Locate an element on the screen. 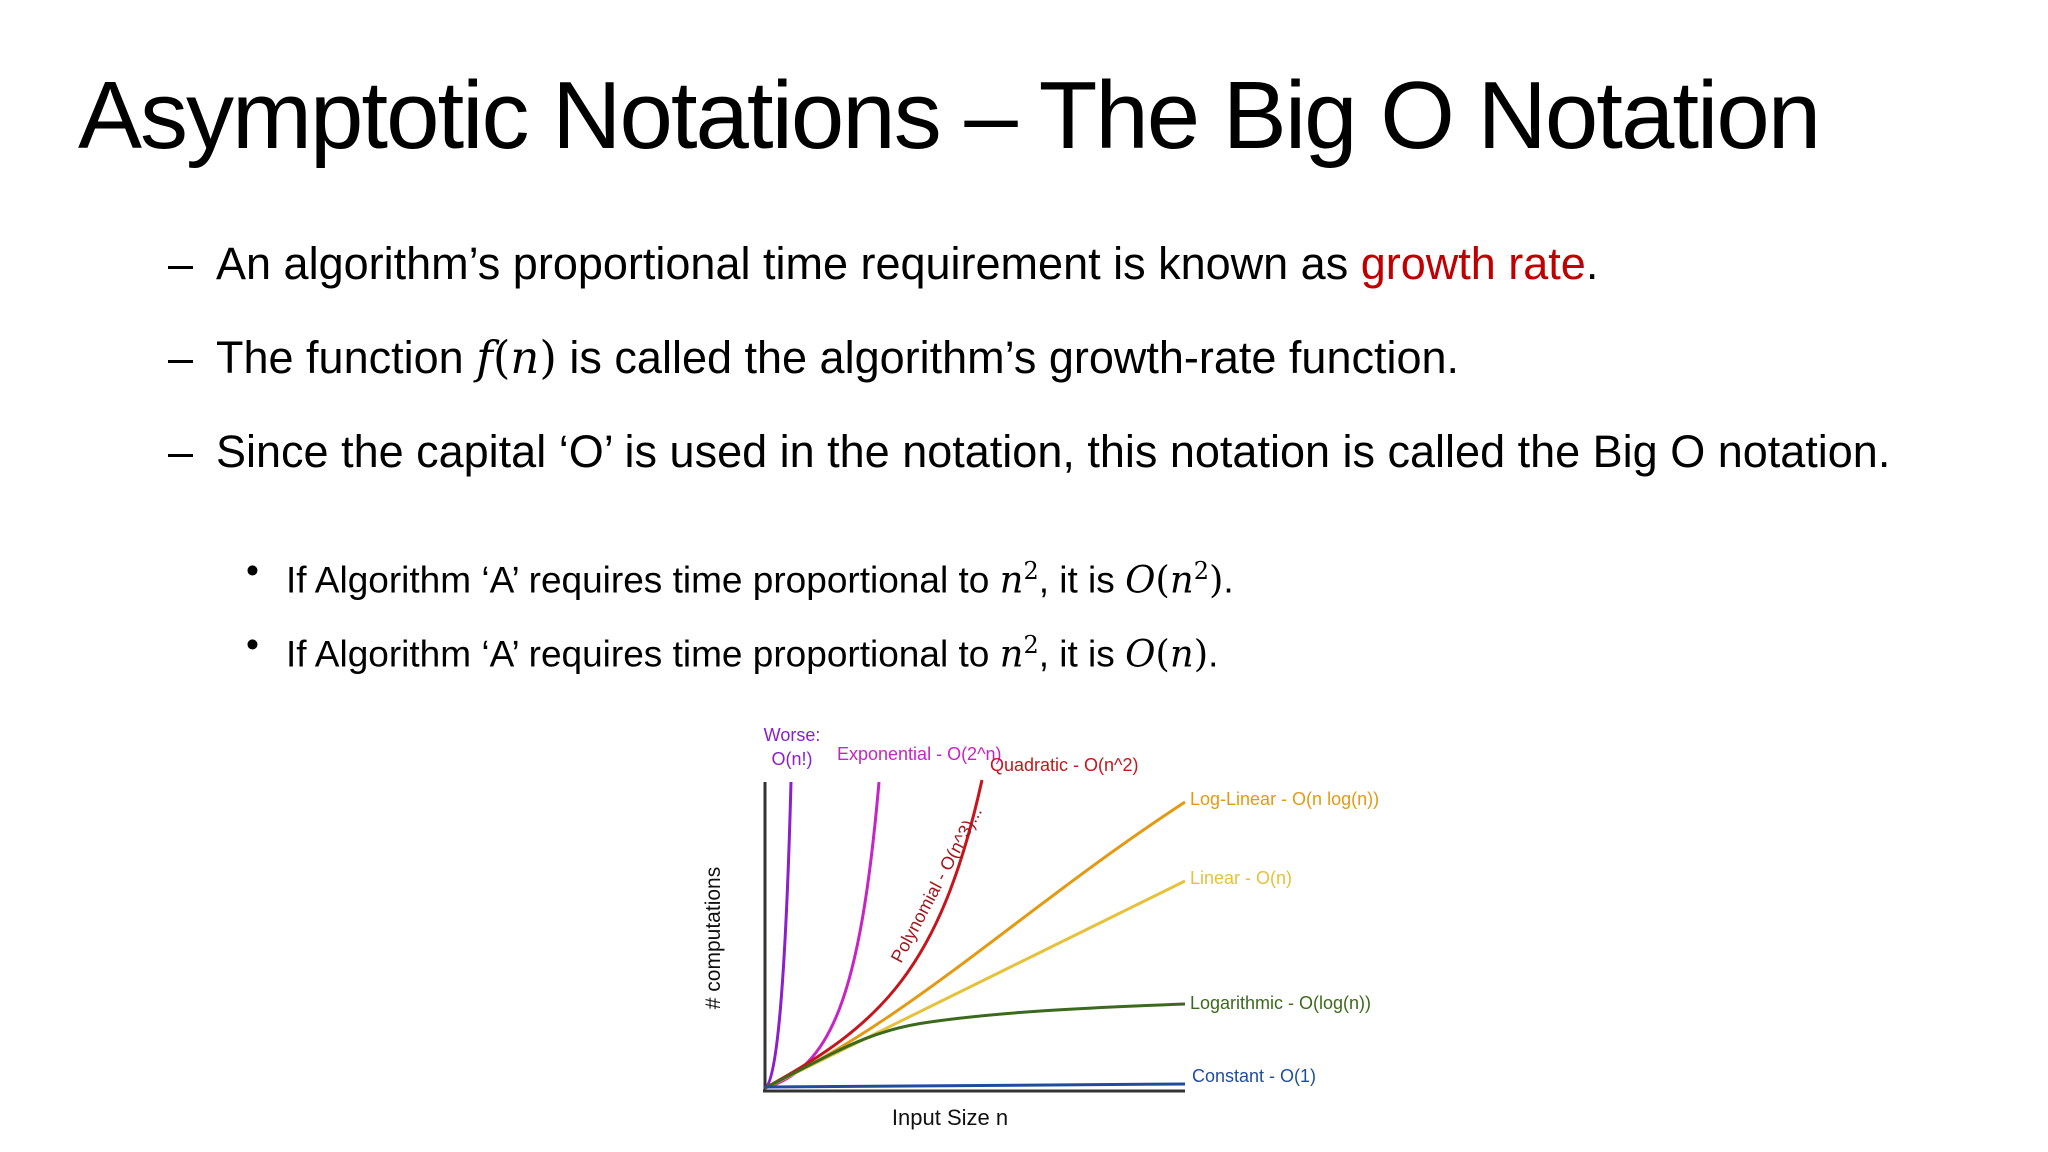 This screenshot has height=1152, width=2048. label-quadratic: Quadratic - O(n^2) is located at coordinates (1064, 765).